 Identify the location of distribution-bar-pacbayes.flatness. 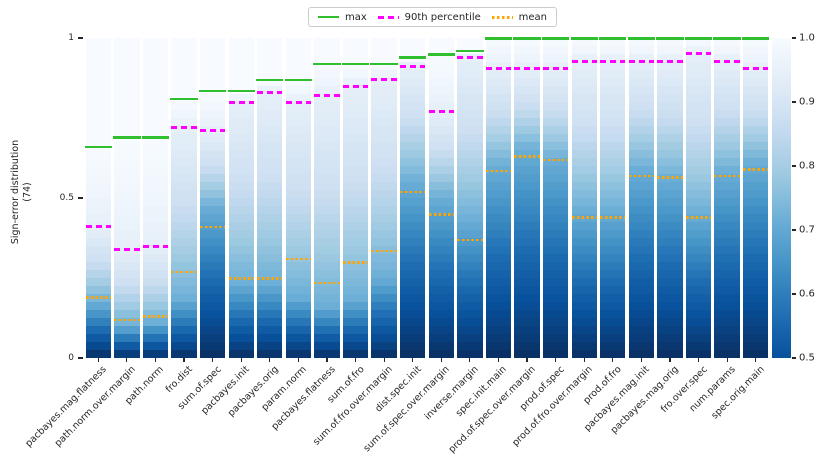
(327, 198).